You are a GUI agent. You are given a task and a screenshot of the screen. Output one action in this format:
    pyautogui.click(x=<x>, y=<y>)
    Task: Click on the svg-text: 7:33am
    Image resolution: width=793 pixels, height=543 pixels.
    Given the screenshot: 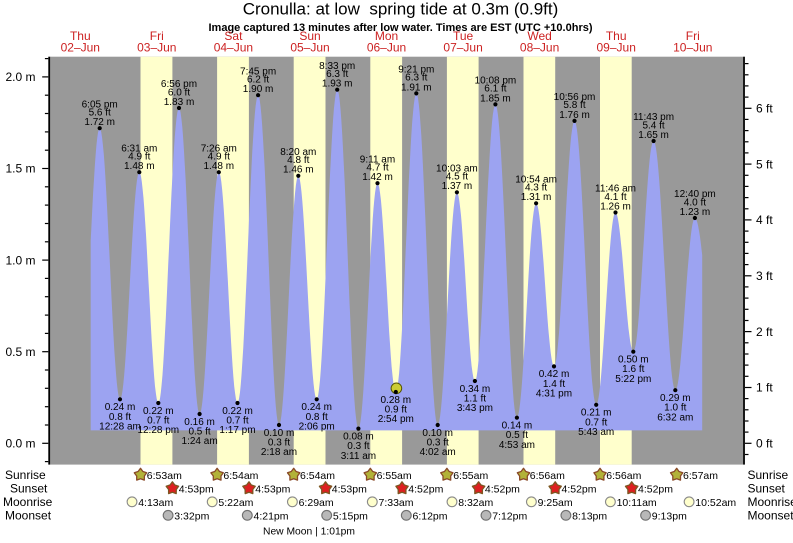 What is the action you would take?
    pyautogui.click(x=396, y=503)
    